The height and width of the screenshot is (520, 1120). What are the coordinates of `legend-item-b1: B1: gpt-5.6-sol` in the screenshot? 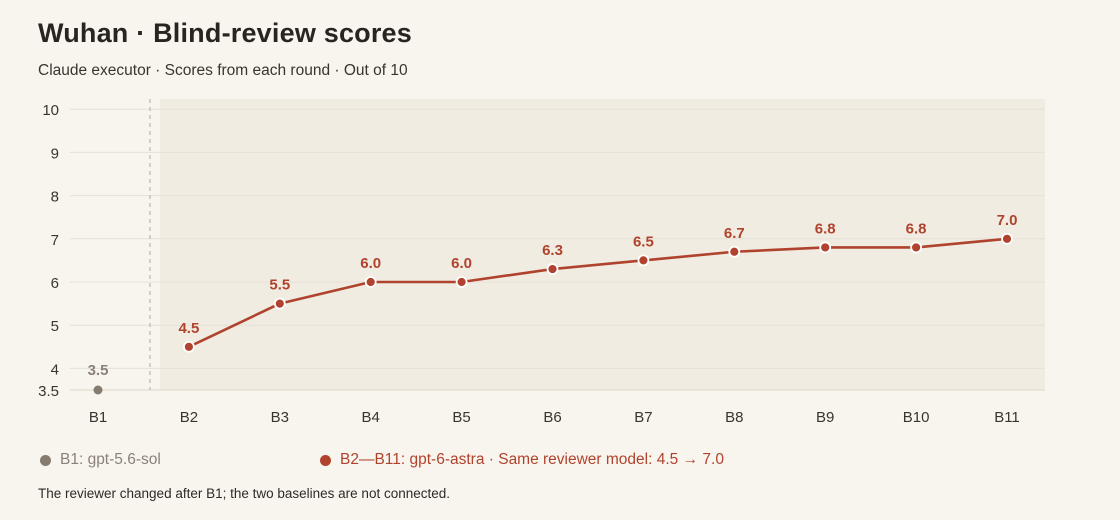 It's located at (100, 460).